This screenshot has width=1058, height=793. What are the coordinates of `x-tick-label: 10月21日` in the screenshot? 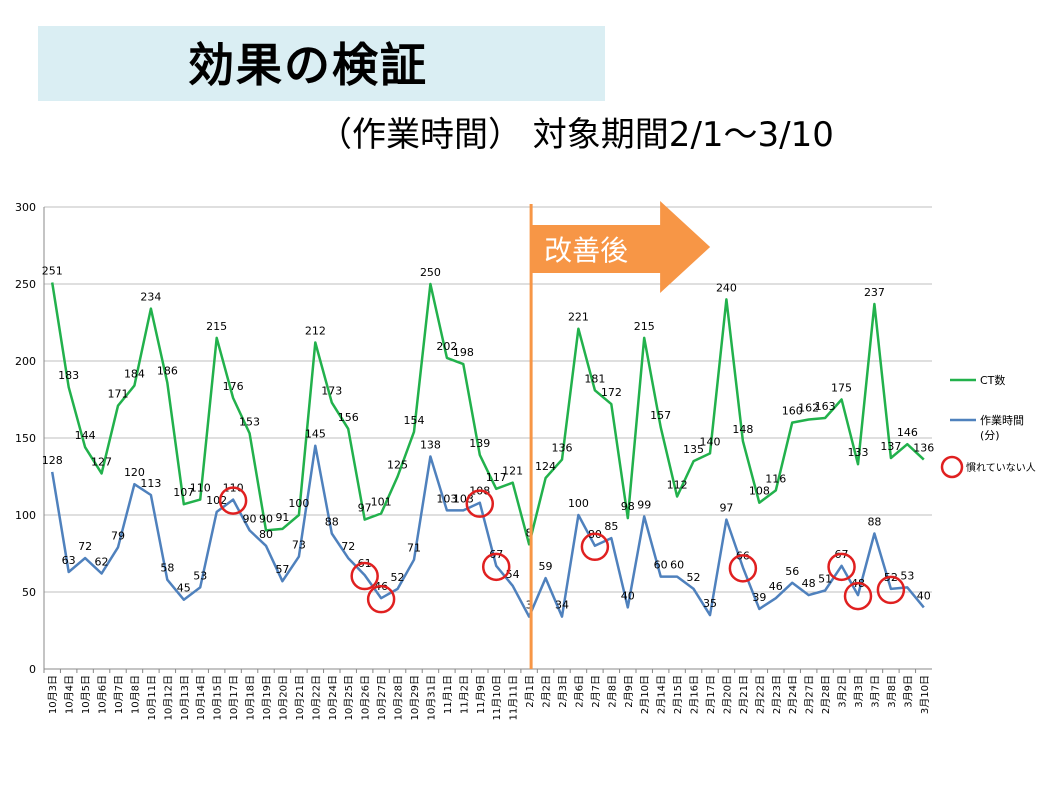 It's located at (300, 697).